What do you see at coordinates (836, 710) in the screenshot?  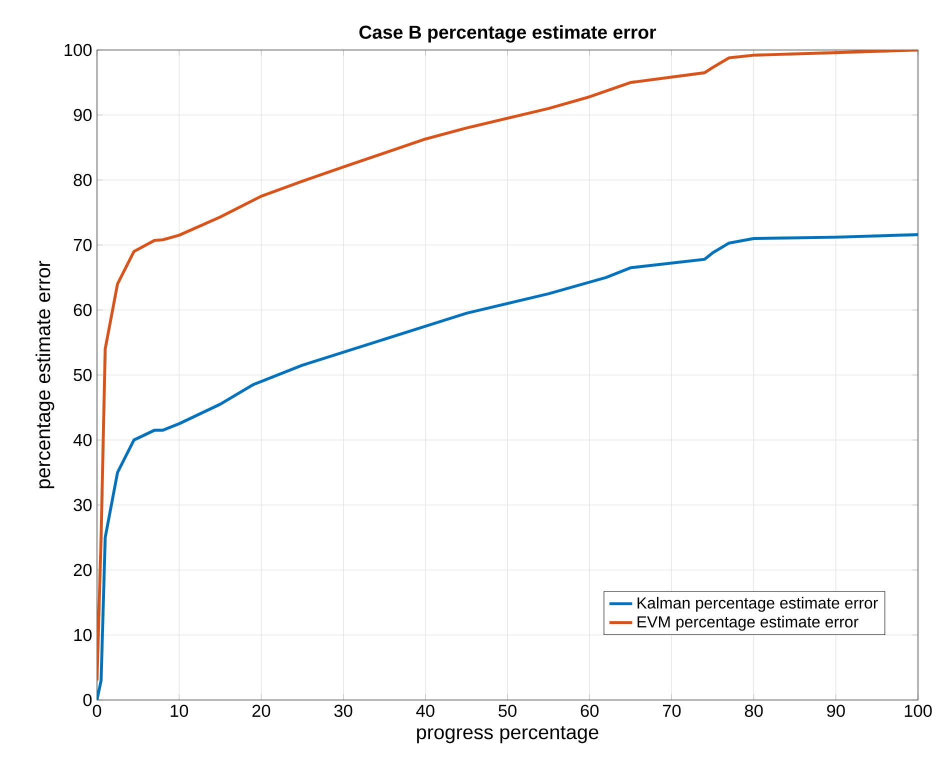 I see `x-tick-label: 90` at bounding box center [836, 710].